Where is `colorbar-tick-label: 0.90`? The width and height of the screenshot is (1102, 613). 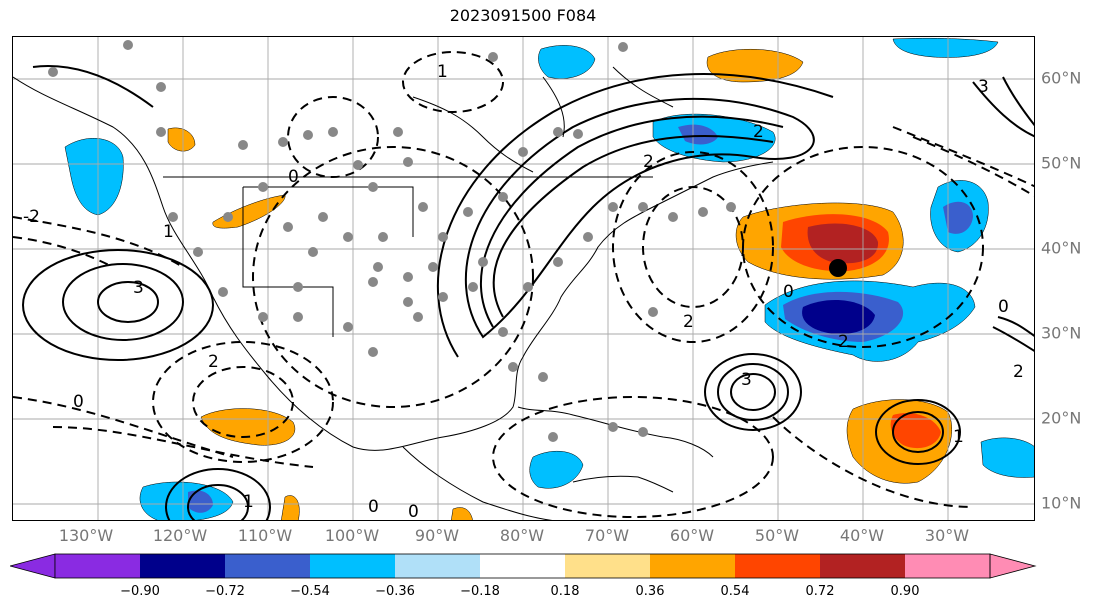 colorbar-tick-label: 0.90 is located at coordinates (905, 591).